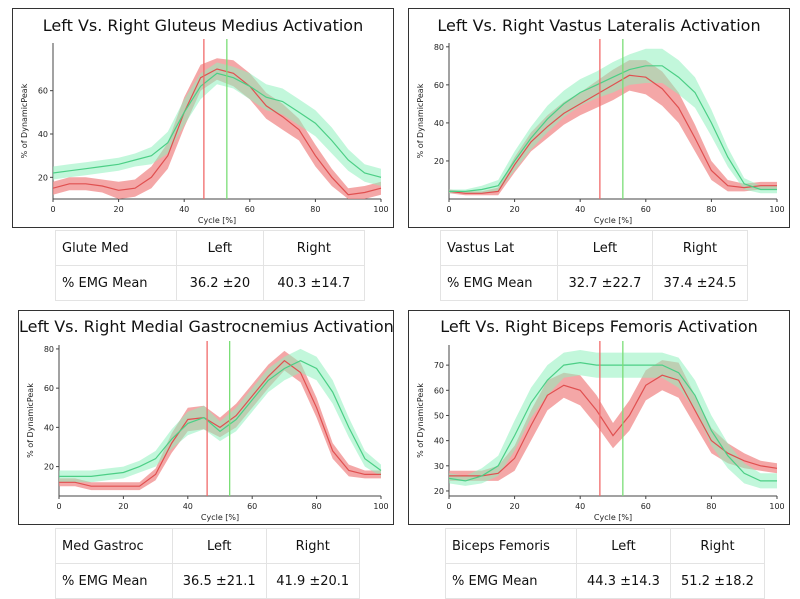  I want to click on y-tick-label: 80, so click(439, 47).